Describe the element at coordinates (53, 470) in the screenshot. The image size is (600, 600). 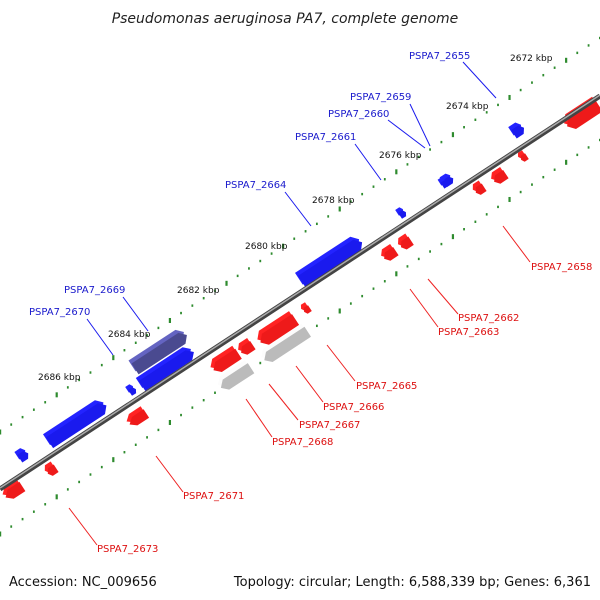
I see `gene-reverse-d` at that location.